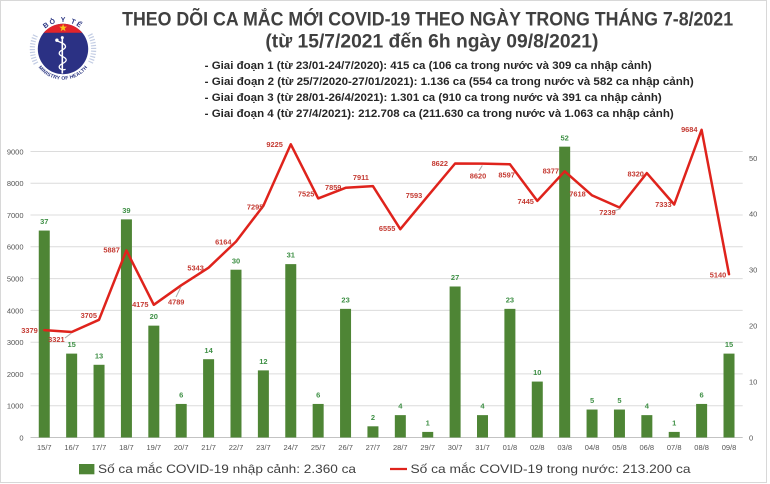 Image resolution: width=770 pixels, height=484 pixels. Describe the element at coordinates (227, 468) in the screenshot. I see `svg-text:Số ca mắc COVID-19 nhập cảnh:: Số ca mắc COVID-19 nhập cảnh: 2.360 ca` at that location.